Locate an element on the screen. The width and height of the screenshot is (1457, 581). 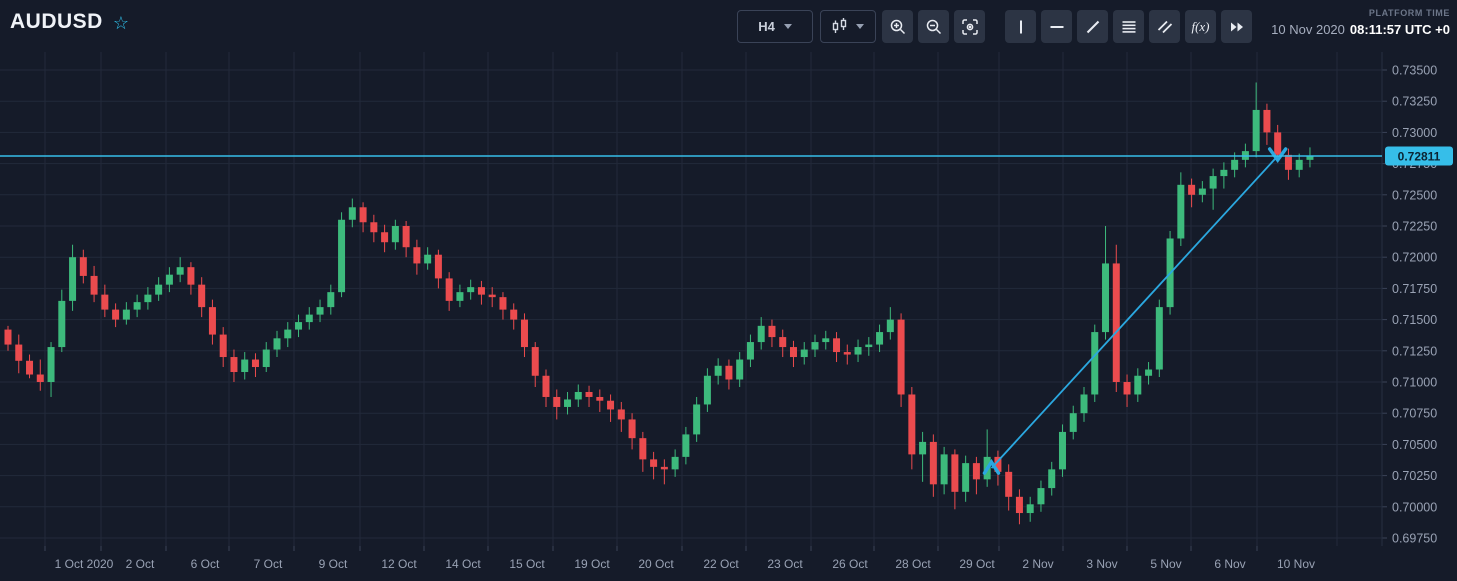
indicators-button: f(x) is located at coordinates (1200, 26).